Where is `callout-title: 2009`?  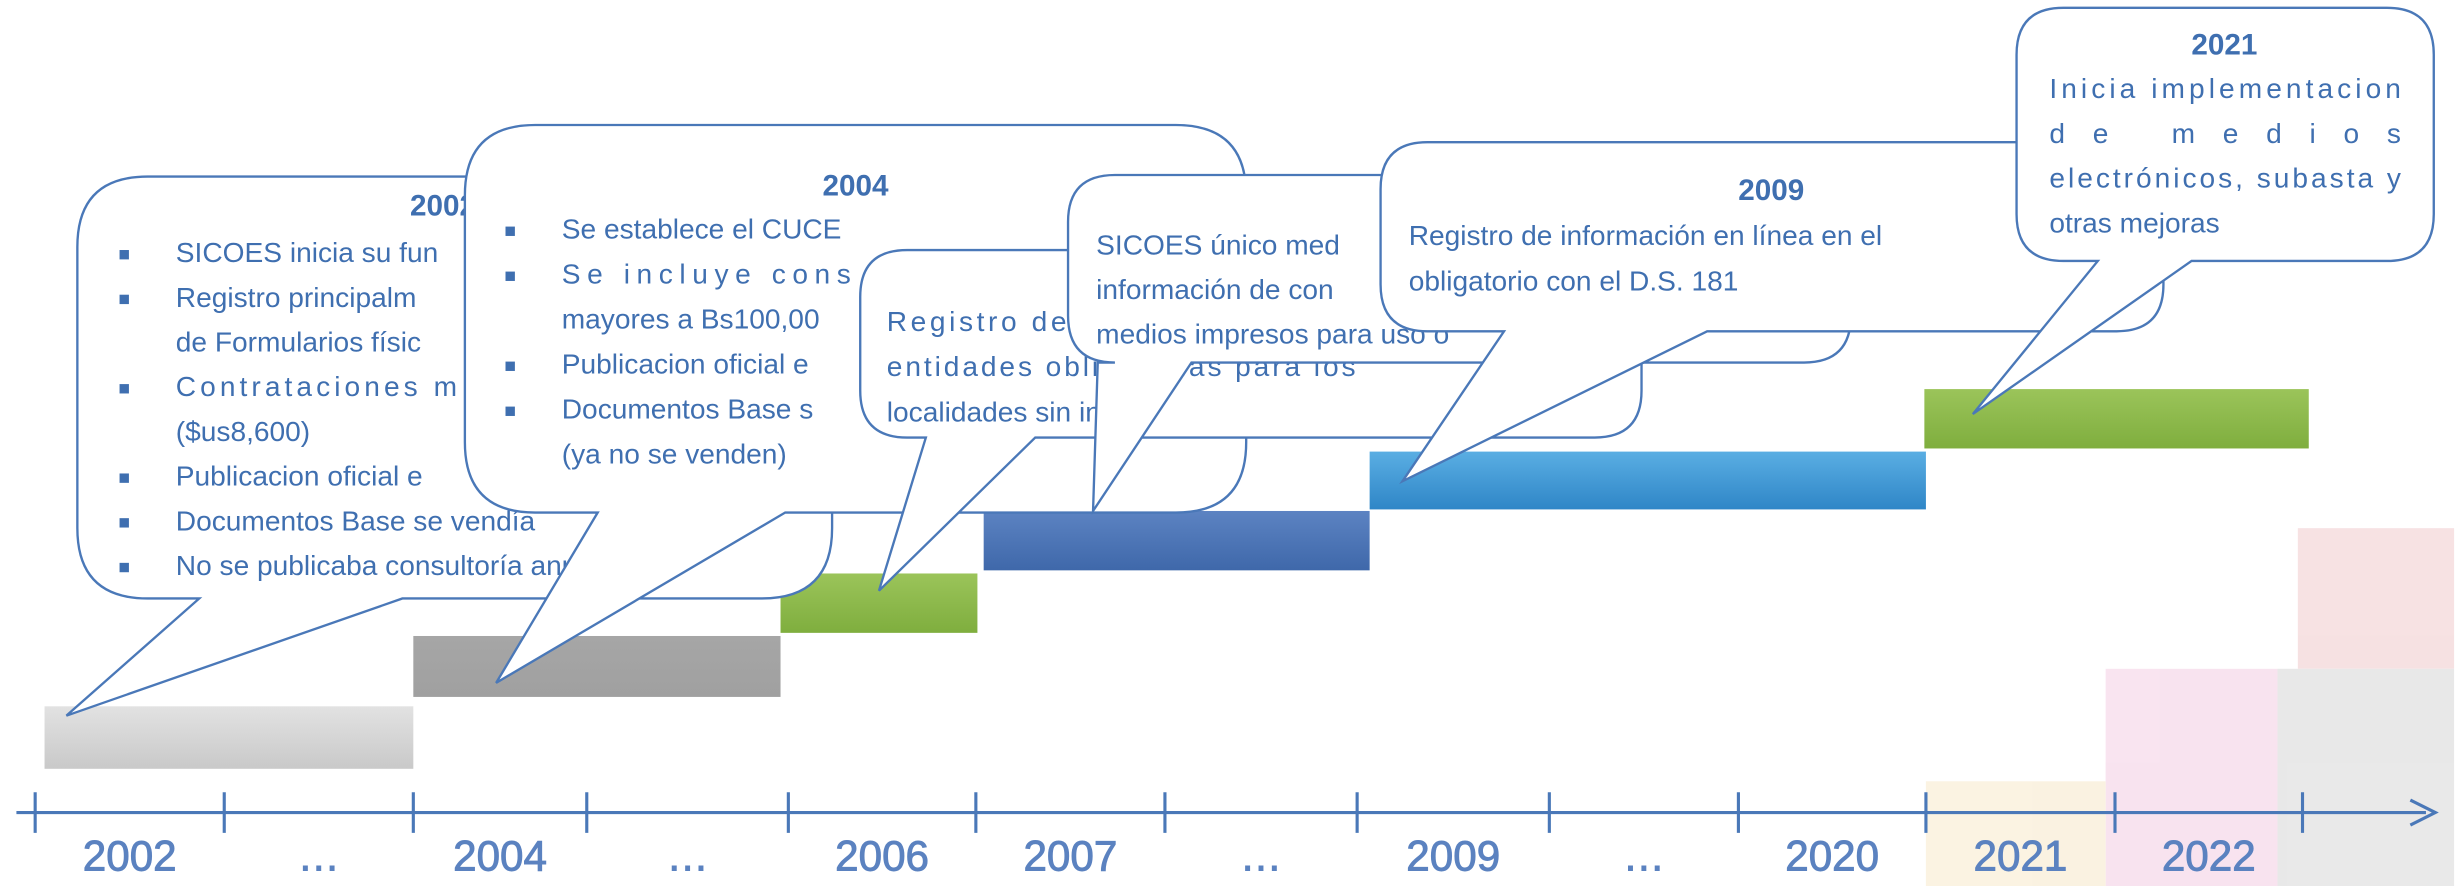
callout-title: 2009 is located at coordinates (1771, 190).